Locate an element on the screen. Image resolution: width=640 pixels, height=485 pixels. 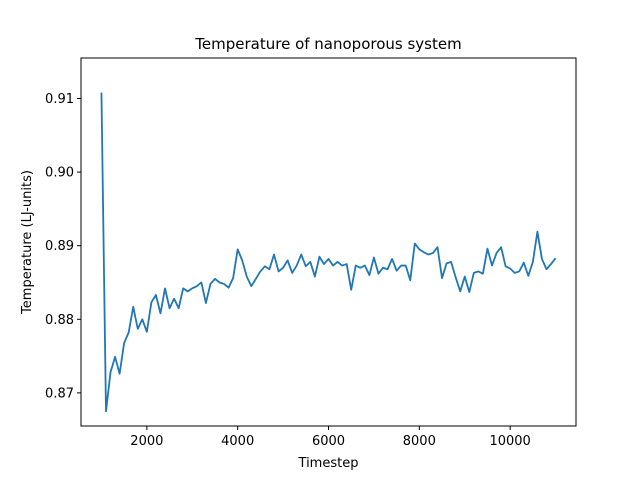
y-tick-label: 0.91 is located at coordinates (59, 99).